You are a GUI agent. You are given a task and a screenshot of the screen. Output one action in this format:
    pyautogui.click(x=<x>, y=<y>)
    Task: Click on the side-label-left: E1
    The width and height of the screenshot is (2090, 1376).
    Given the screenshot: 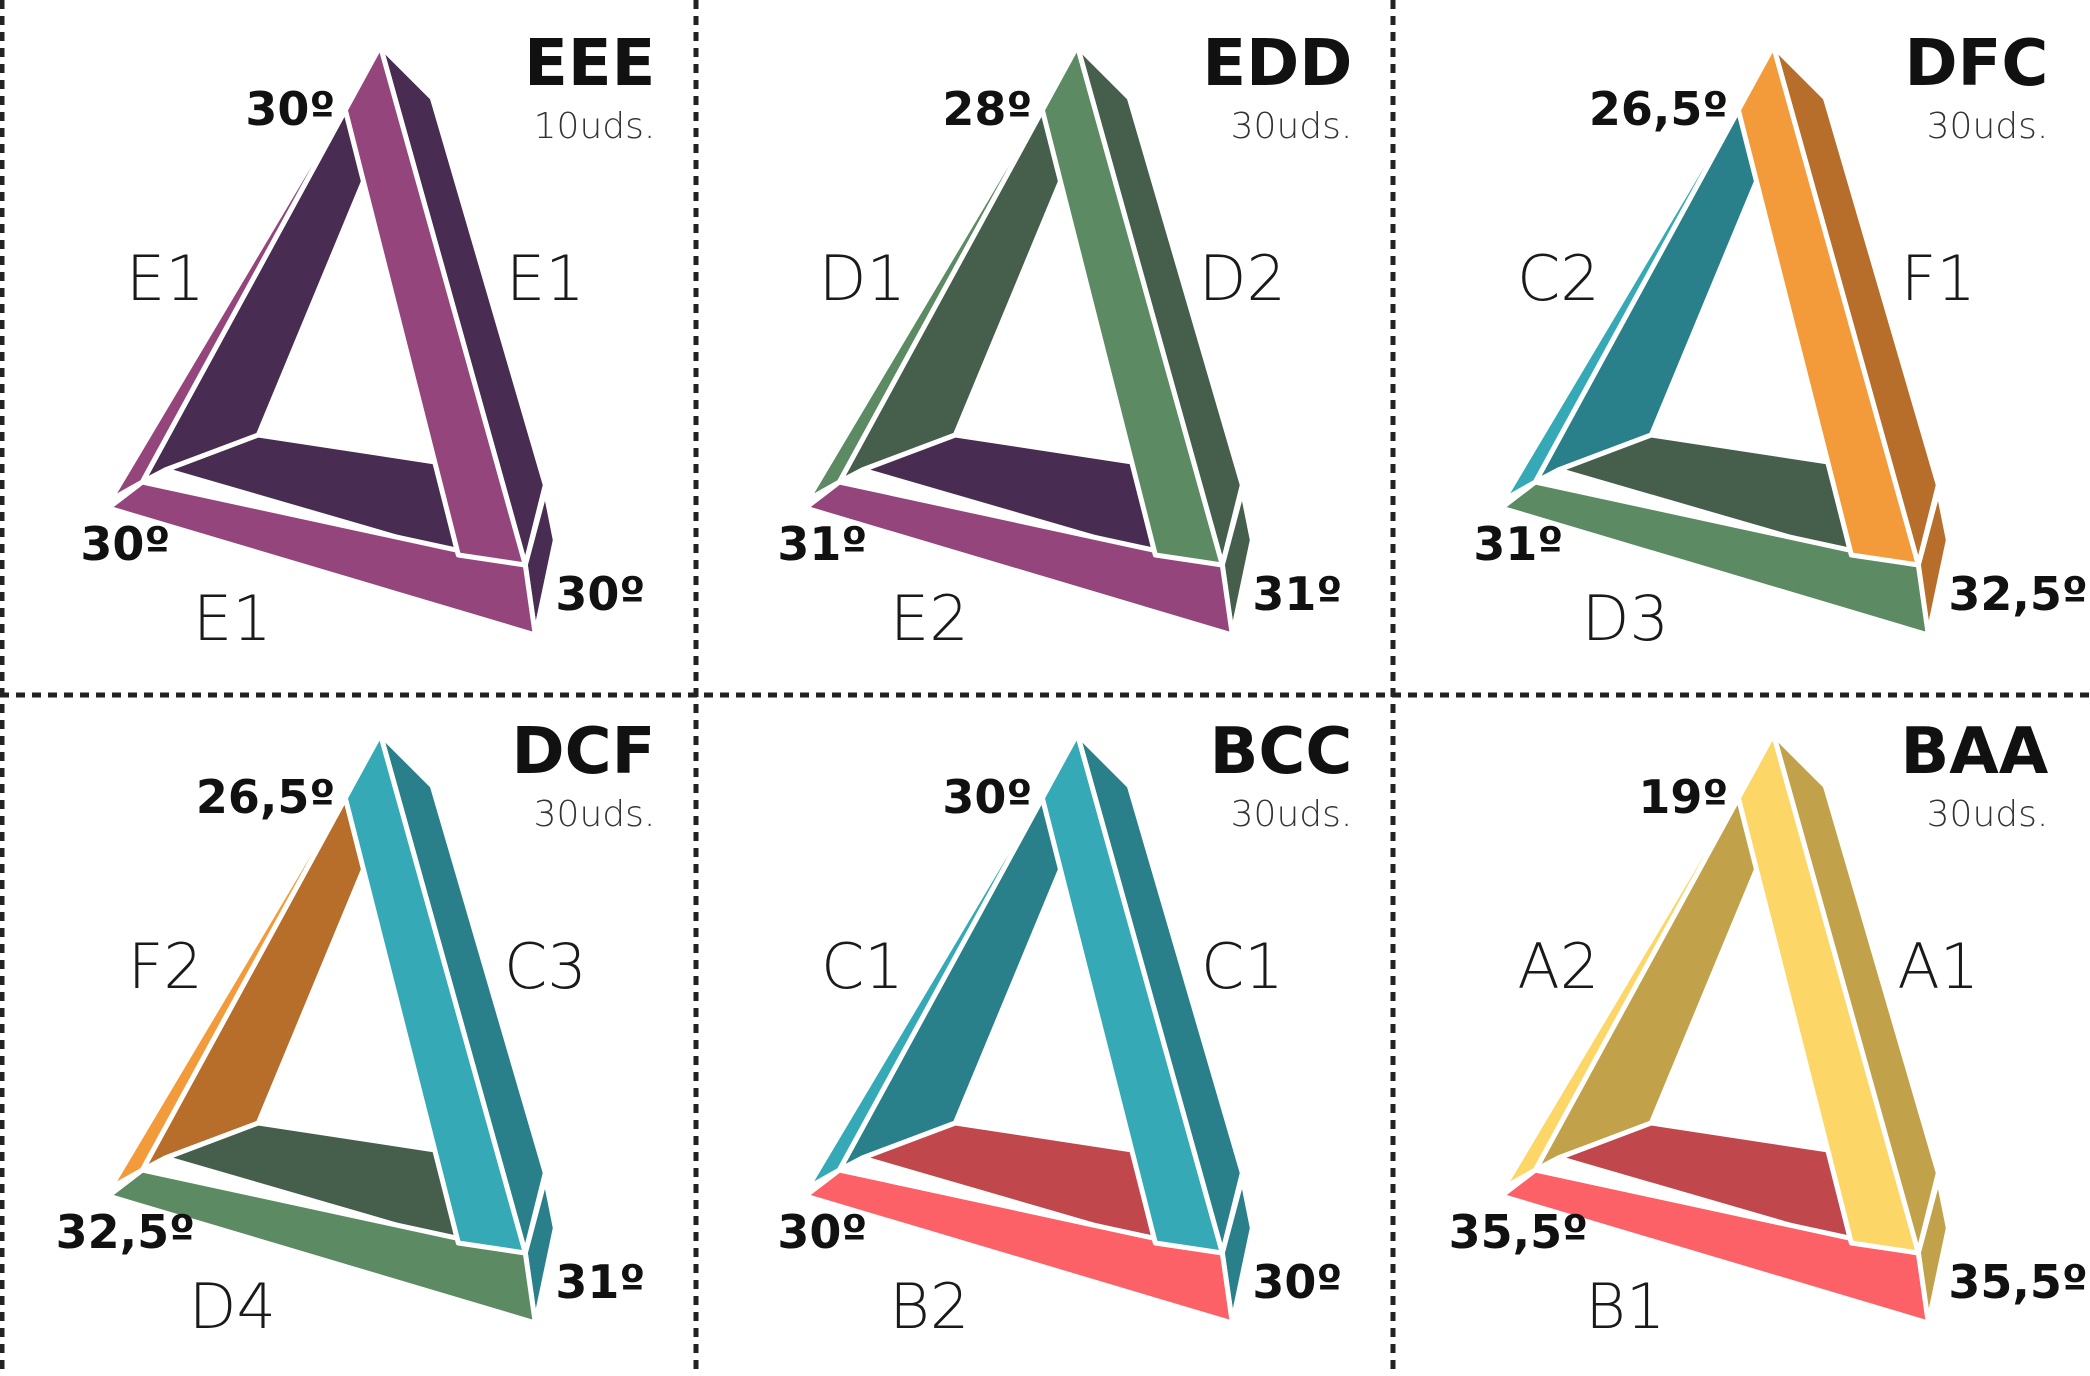 What is the action you would take?
    pyautogui.click(x=165, y=278)
    